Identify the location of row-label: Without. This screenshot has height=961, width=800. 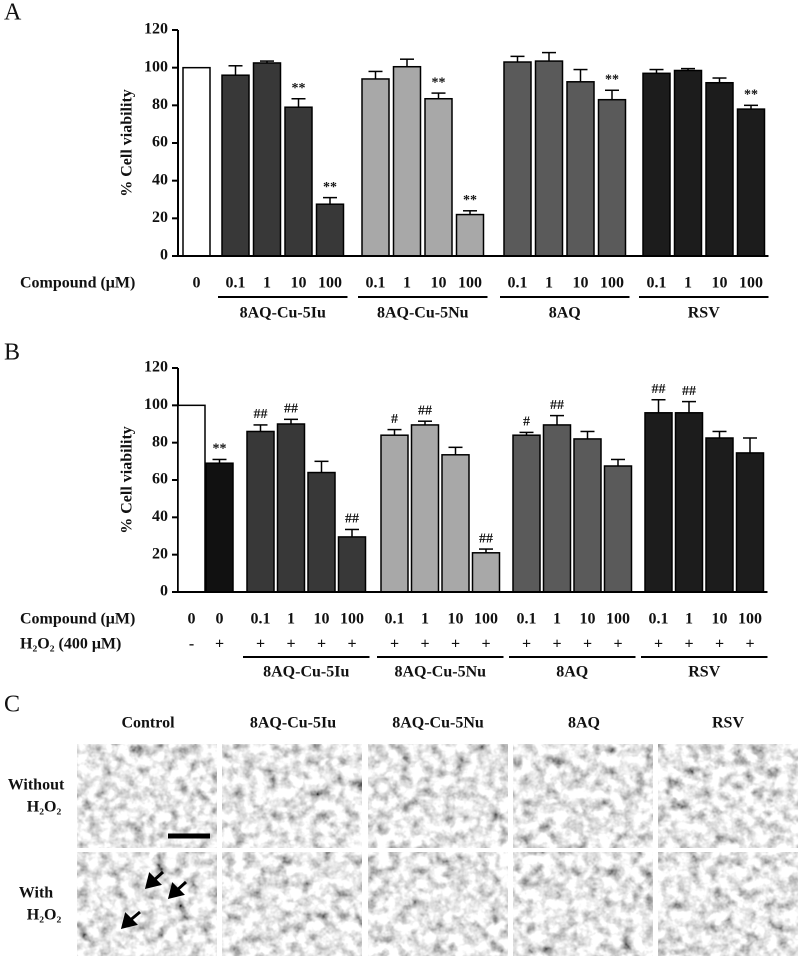
(36, 785).